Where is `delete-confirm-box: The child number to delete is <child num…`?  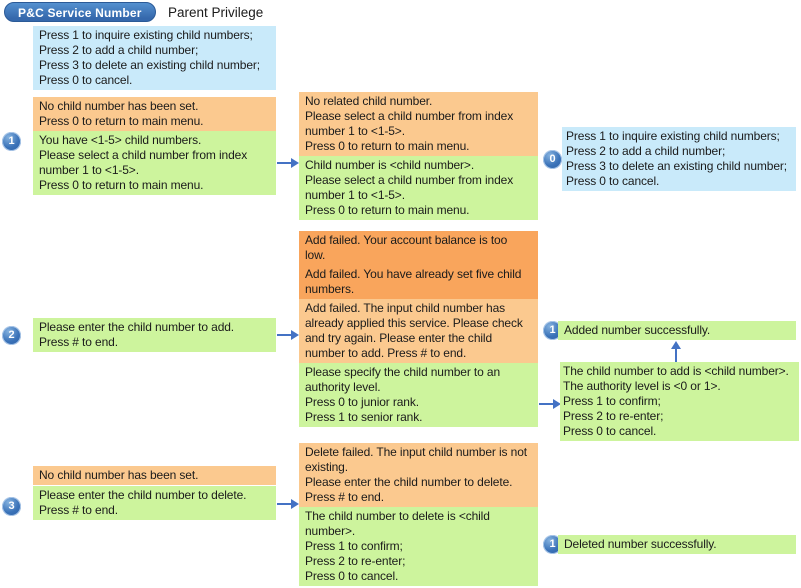
delete-confirm-box: The child number to delete is <child num… is located at coordinates (418, 546).